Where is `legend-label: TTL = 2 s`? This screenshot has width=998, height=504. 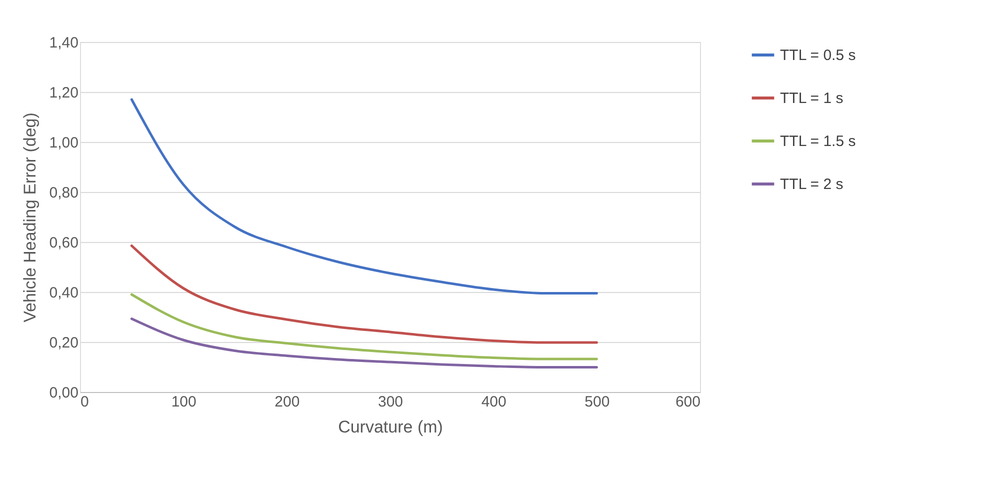 legend-label: TTL = 2 s is located at coordinates (812, 184).